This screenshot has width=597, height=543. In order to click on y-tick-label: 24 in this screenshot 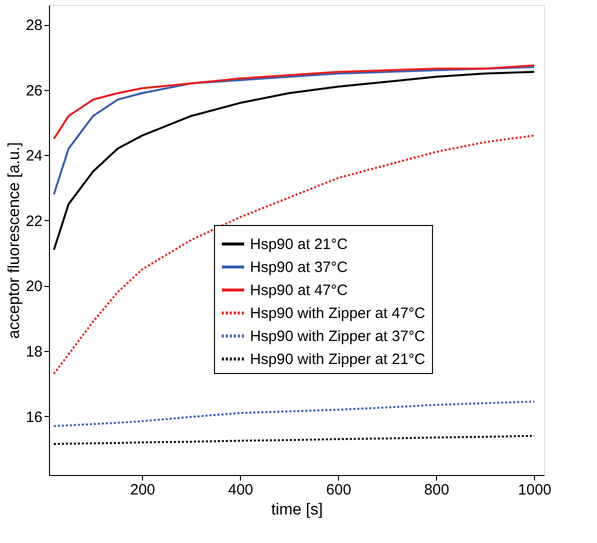, I will do `click(34, 156)`.